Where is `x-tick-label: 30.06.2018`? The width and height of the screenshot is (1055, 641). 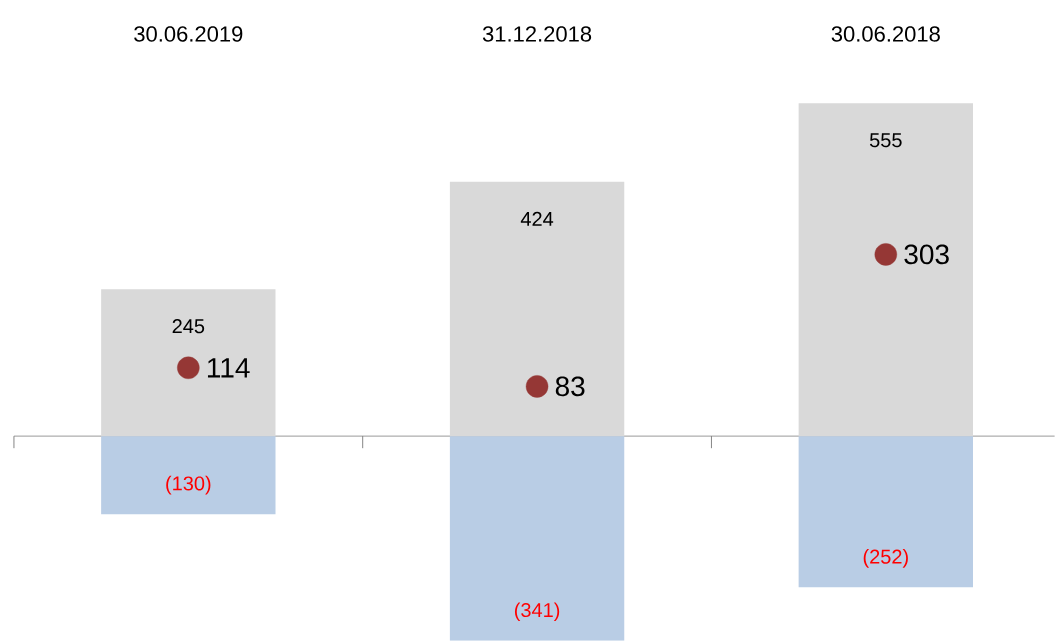 x-tick-label: 30.06.2018 is located at coordinates (885, 34).